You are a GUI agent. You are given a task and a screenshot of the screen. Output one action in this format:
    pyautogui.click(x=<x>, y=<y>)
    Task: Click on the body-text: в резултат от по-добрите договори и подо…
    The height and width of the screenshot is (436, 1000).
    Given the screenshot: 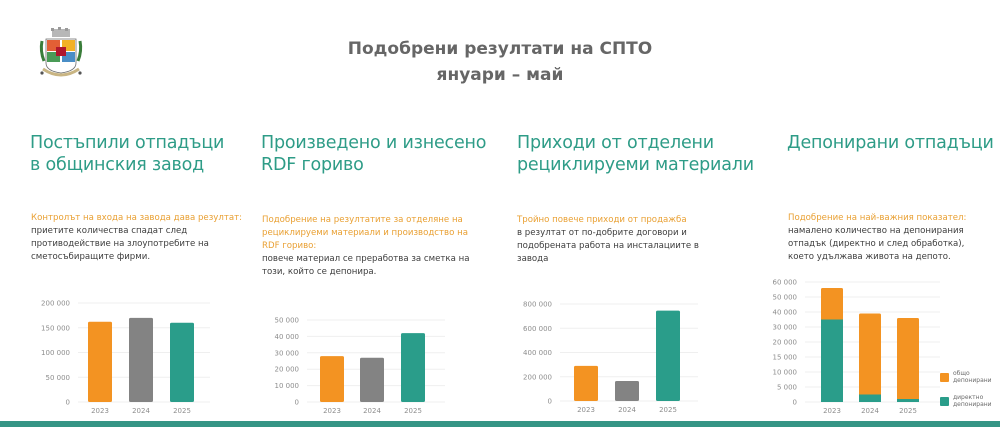 What is the action you would take?
    pyautogui.click(x=608, y=246)
    